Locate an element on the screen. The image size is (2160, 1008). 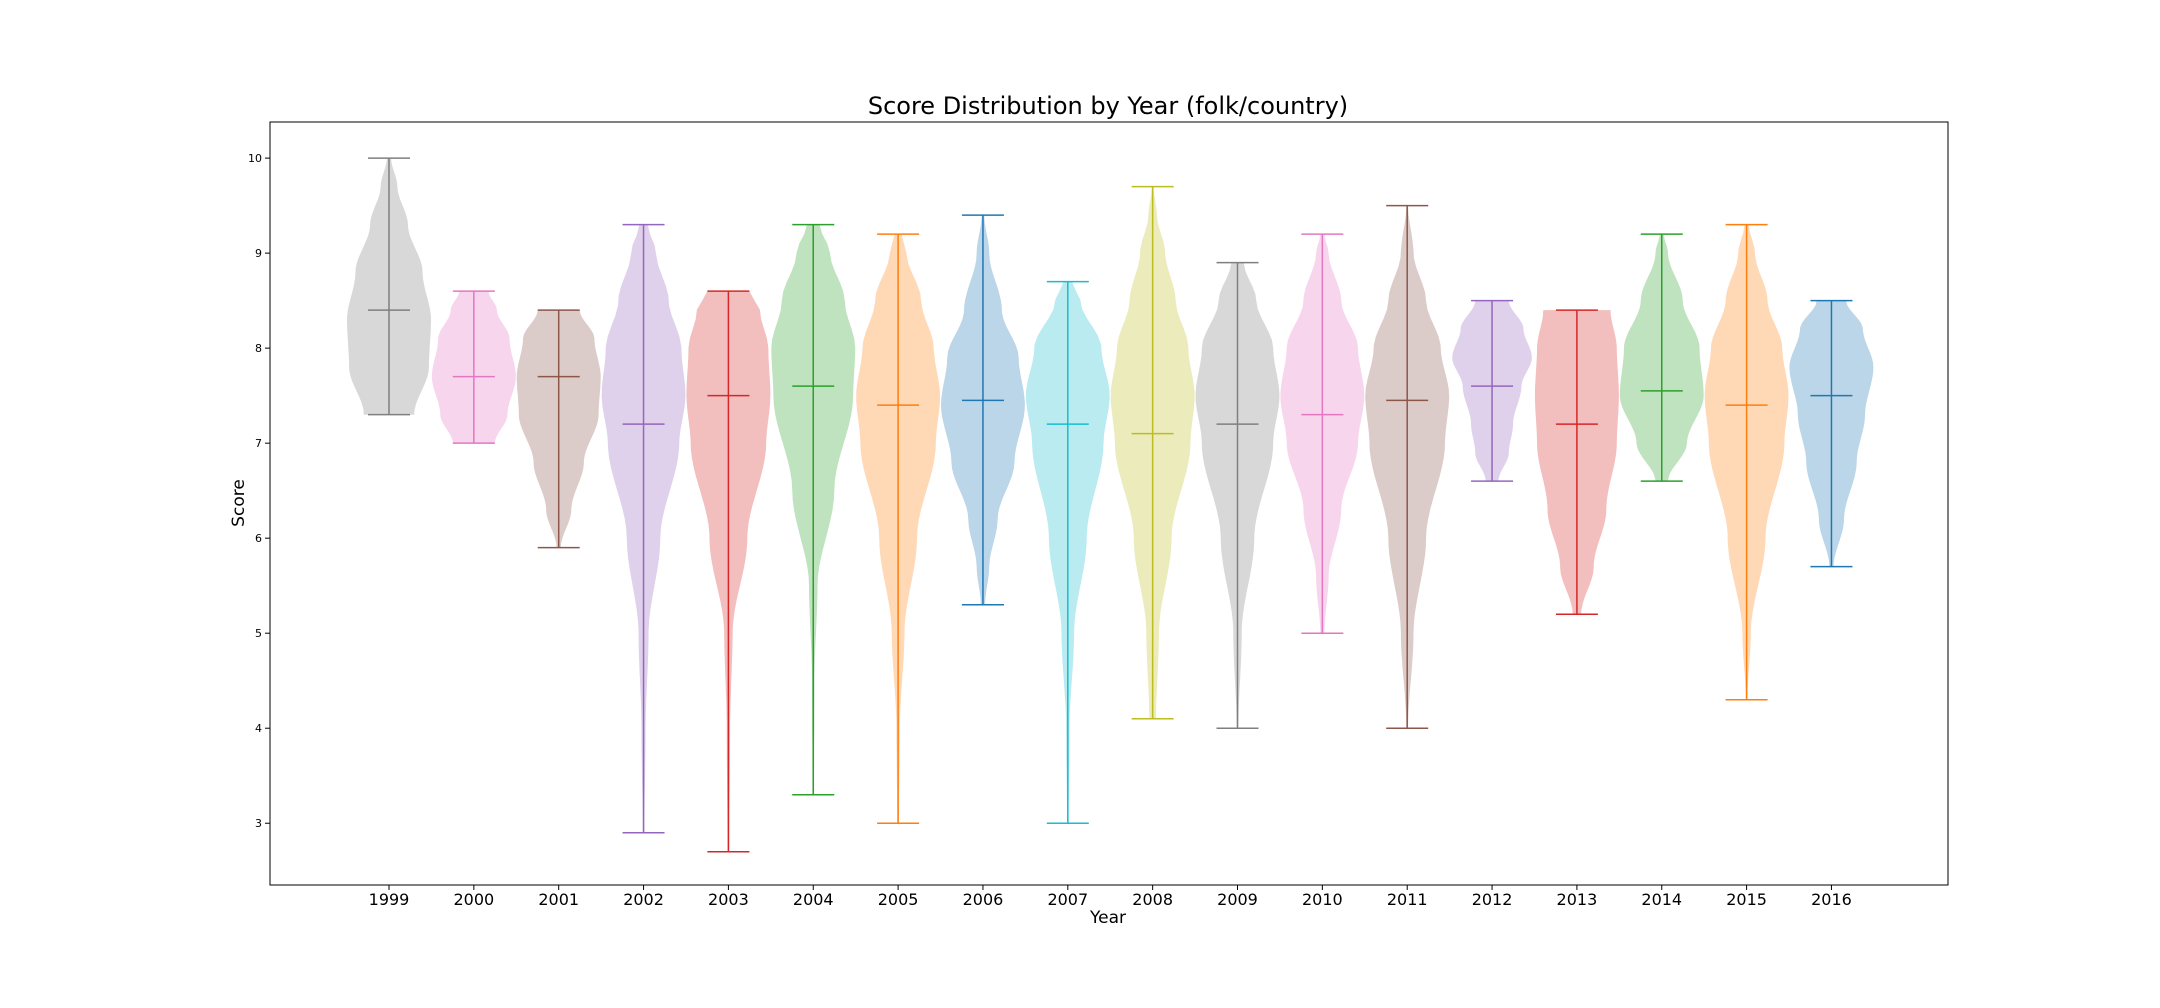
x-tick-label-2006: 2006 is located at coordinates (983, 899).